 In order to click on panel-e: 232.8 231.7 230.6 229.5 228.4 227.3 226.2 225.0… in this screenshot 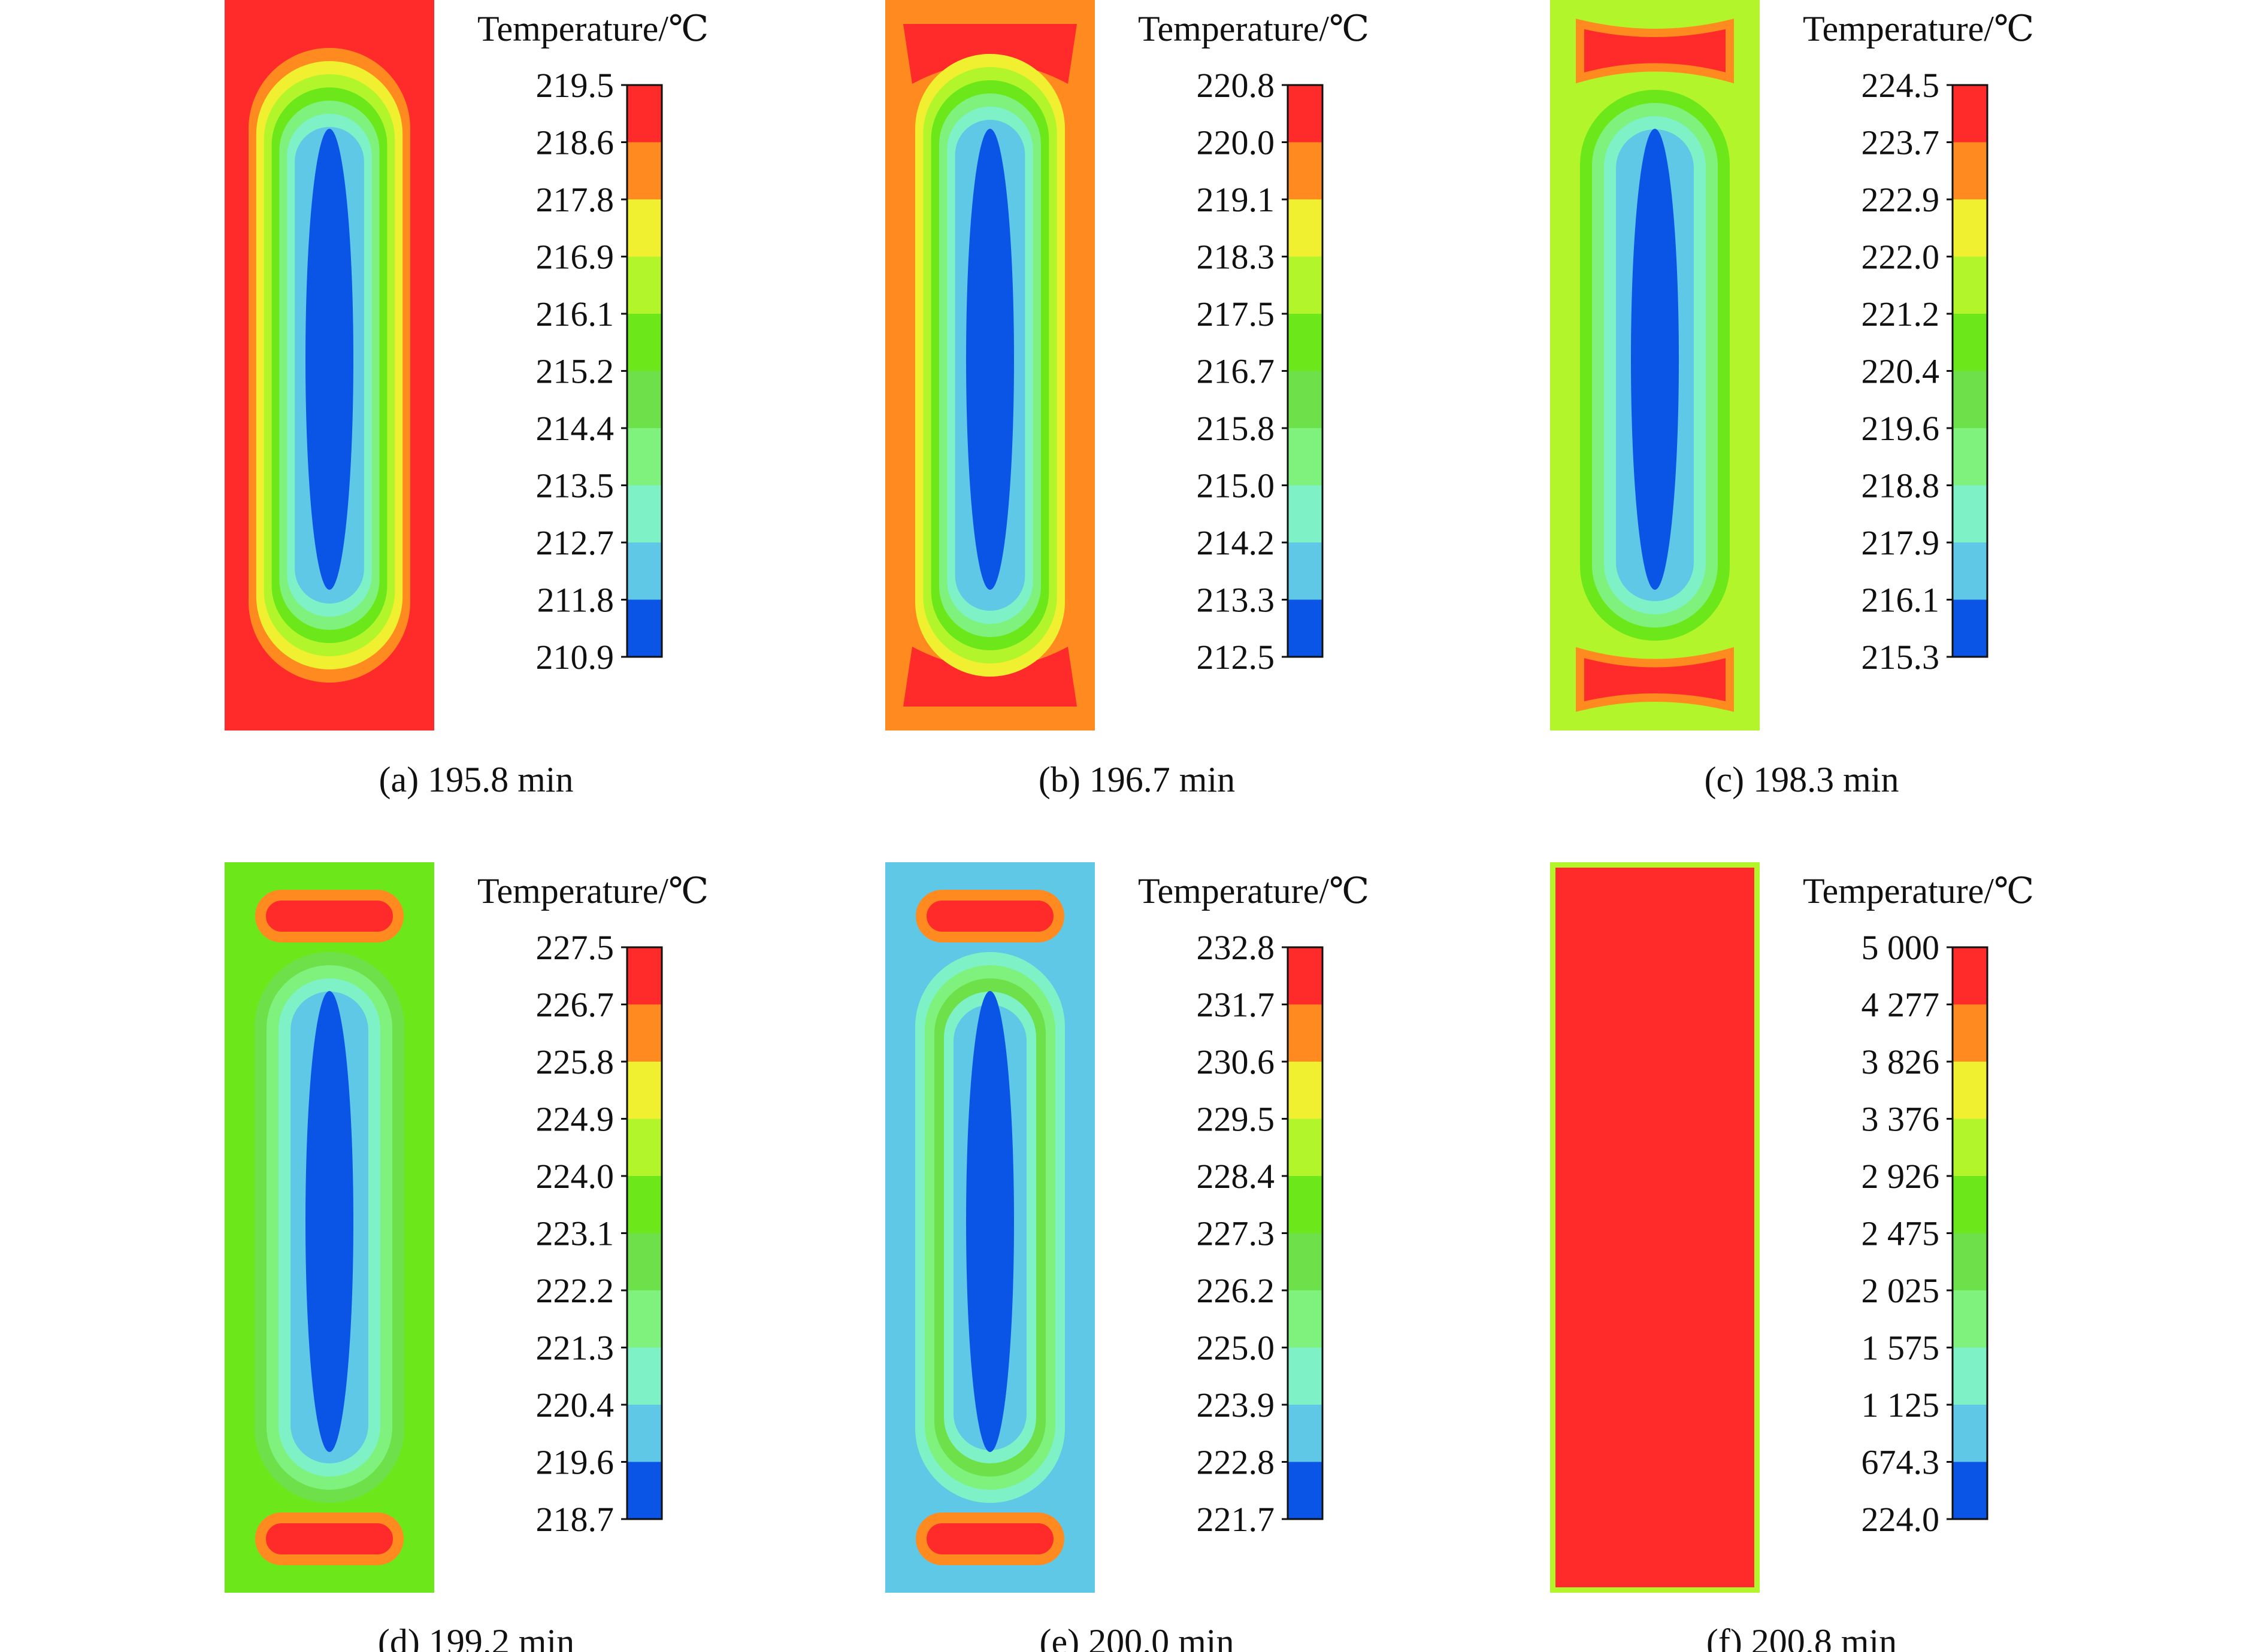, I will do `click(1127, 1257)`.